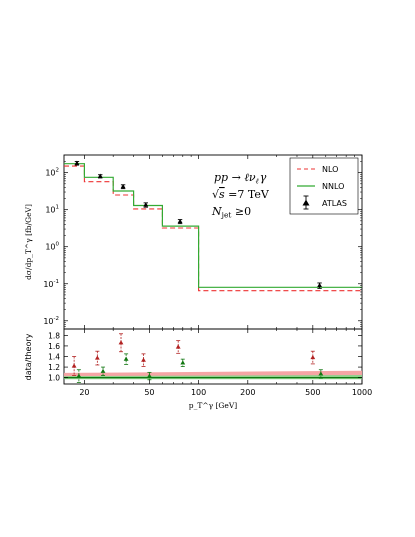 The image size is (415, 537). I want to click on ratio-points, so click(197, 358).